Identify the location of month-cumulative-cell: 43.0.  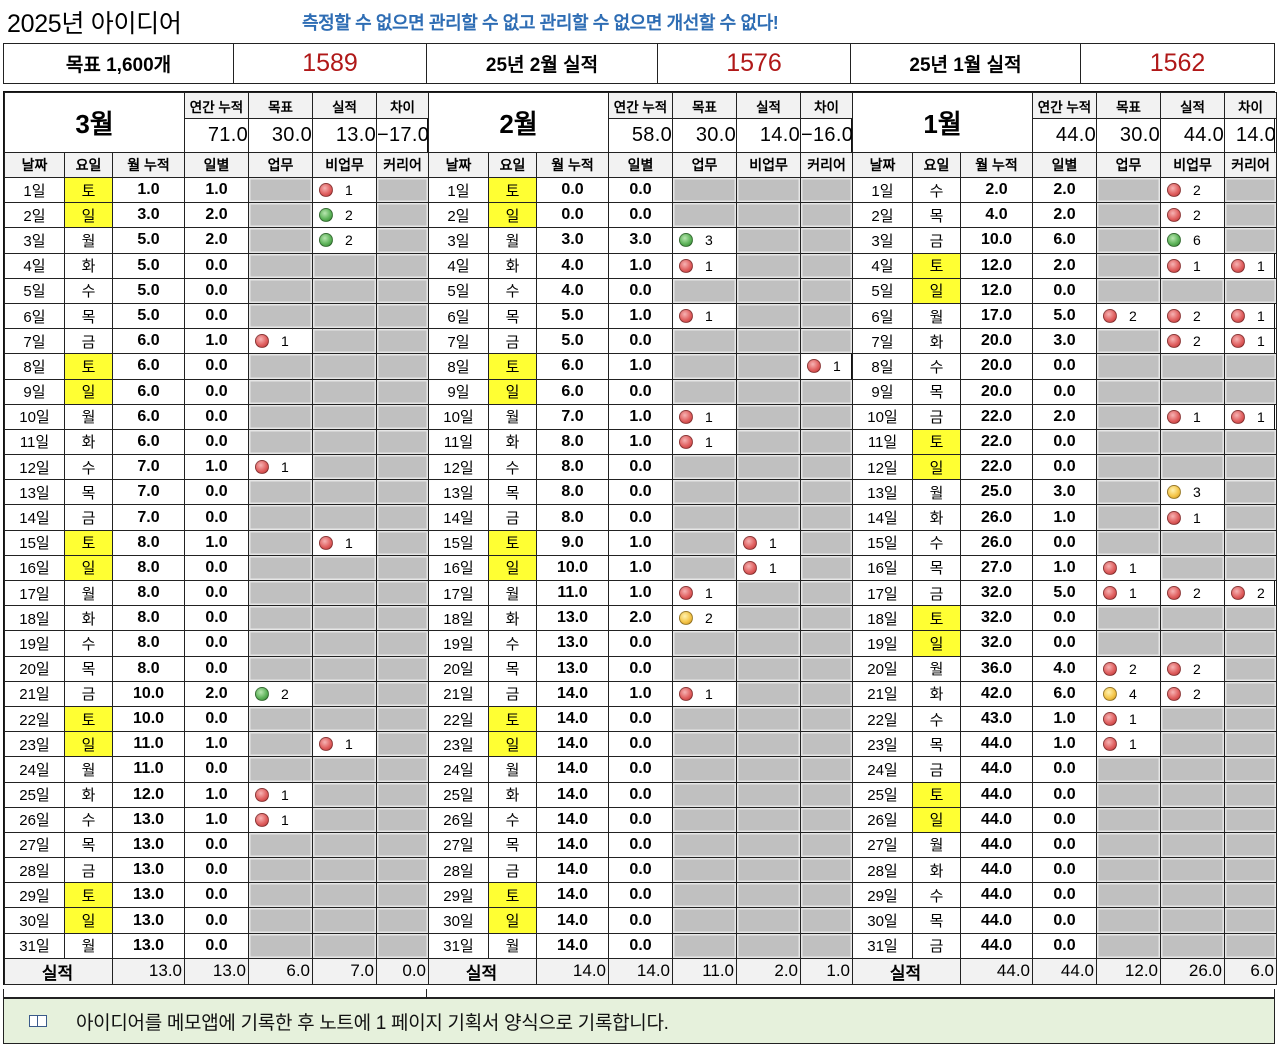
(996, 719).